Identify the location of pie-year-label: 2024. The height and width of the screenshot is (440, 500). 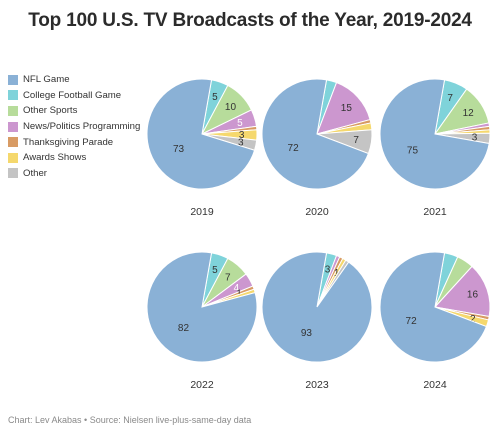
(435, 385).